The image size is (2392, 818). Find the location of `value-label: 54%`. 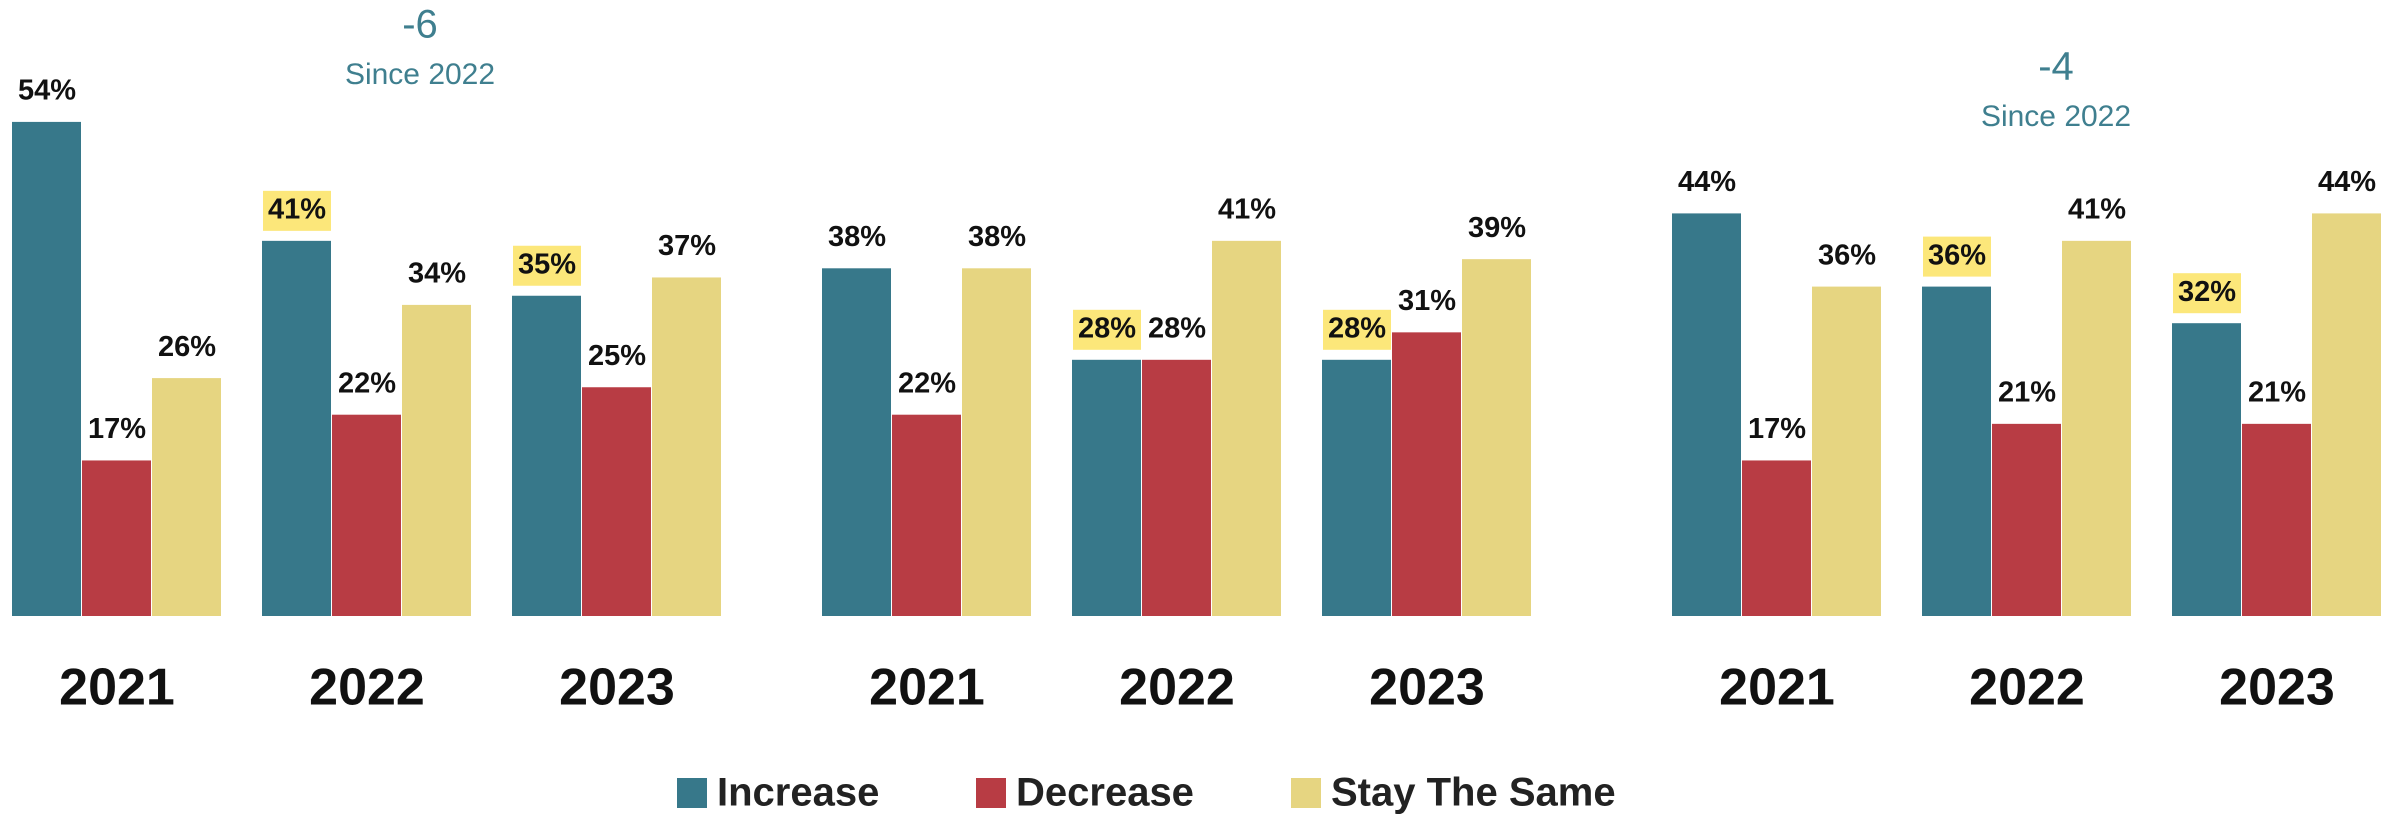

value-label: 54% is located at coordinates (47, 91).